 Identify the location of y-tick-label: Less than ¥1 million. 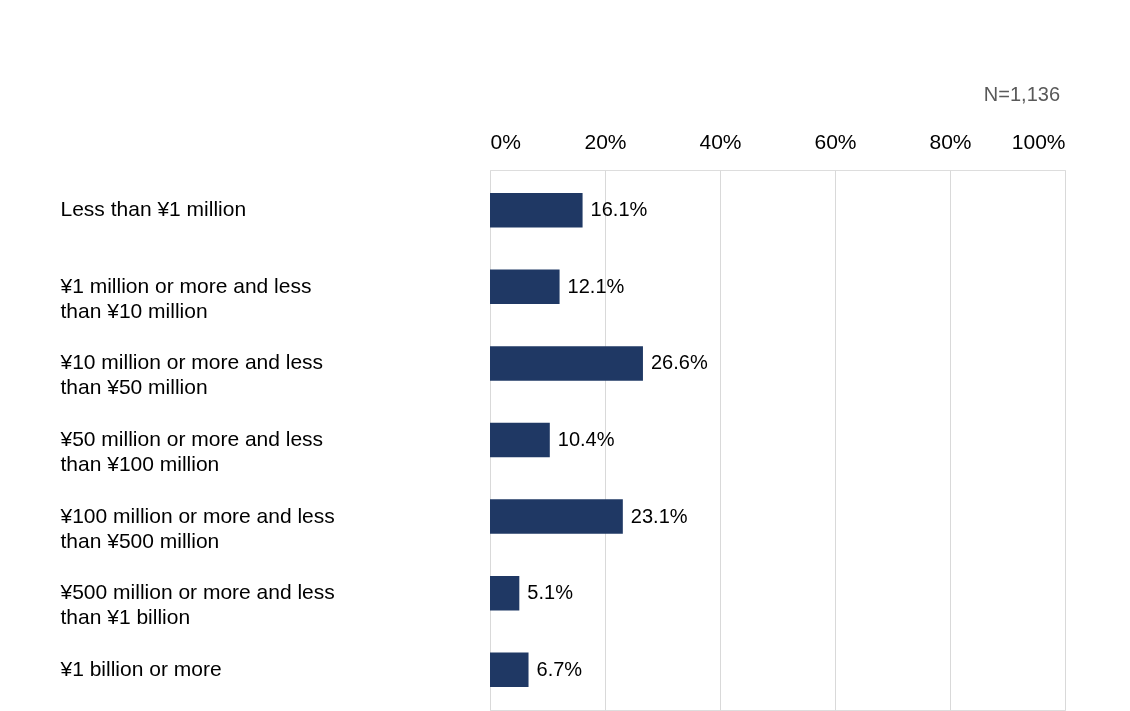
(153, 209).